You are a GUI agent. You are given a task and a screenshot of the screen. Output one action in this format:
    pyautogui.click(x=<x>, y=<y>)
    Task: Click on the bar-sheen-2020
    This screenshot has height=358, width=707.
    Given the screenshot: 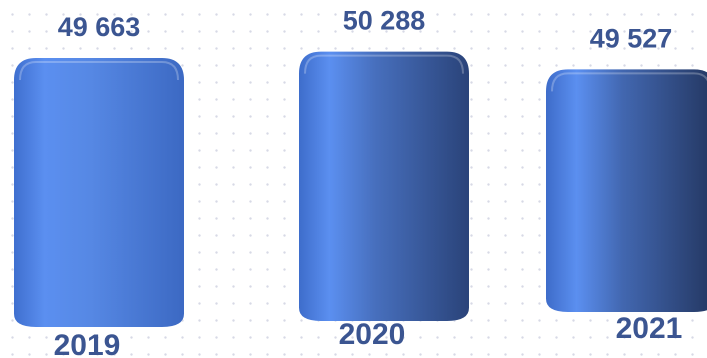 What is the action you would take?
    pyautogui.click(x=384, y=64)
    